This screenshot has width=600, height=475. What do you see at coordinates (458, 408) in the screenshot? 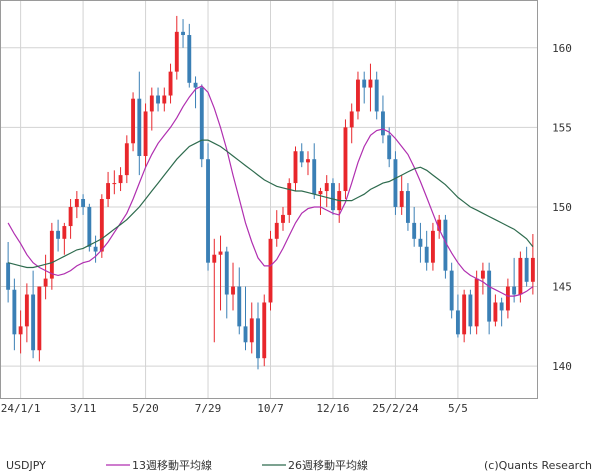
I see `x-tick-label: 5/5` at bounding box center [458, 408].